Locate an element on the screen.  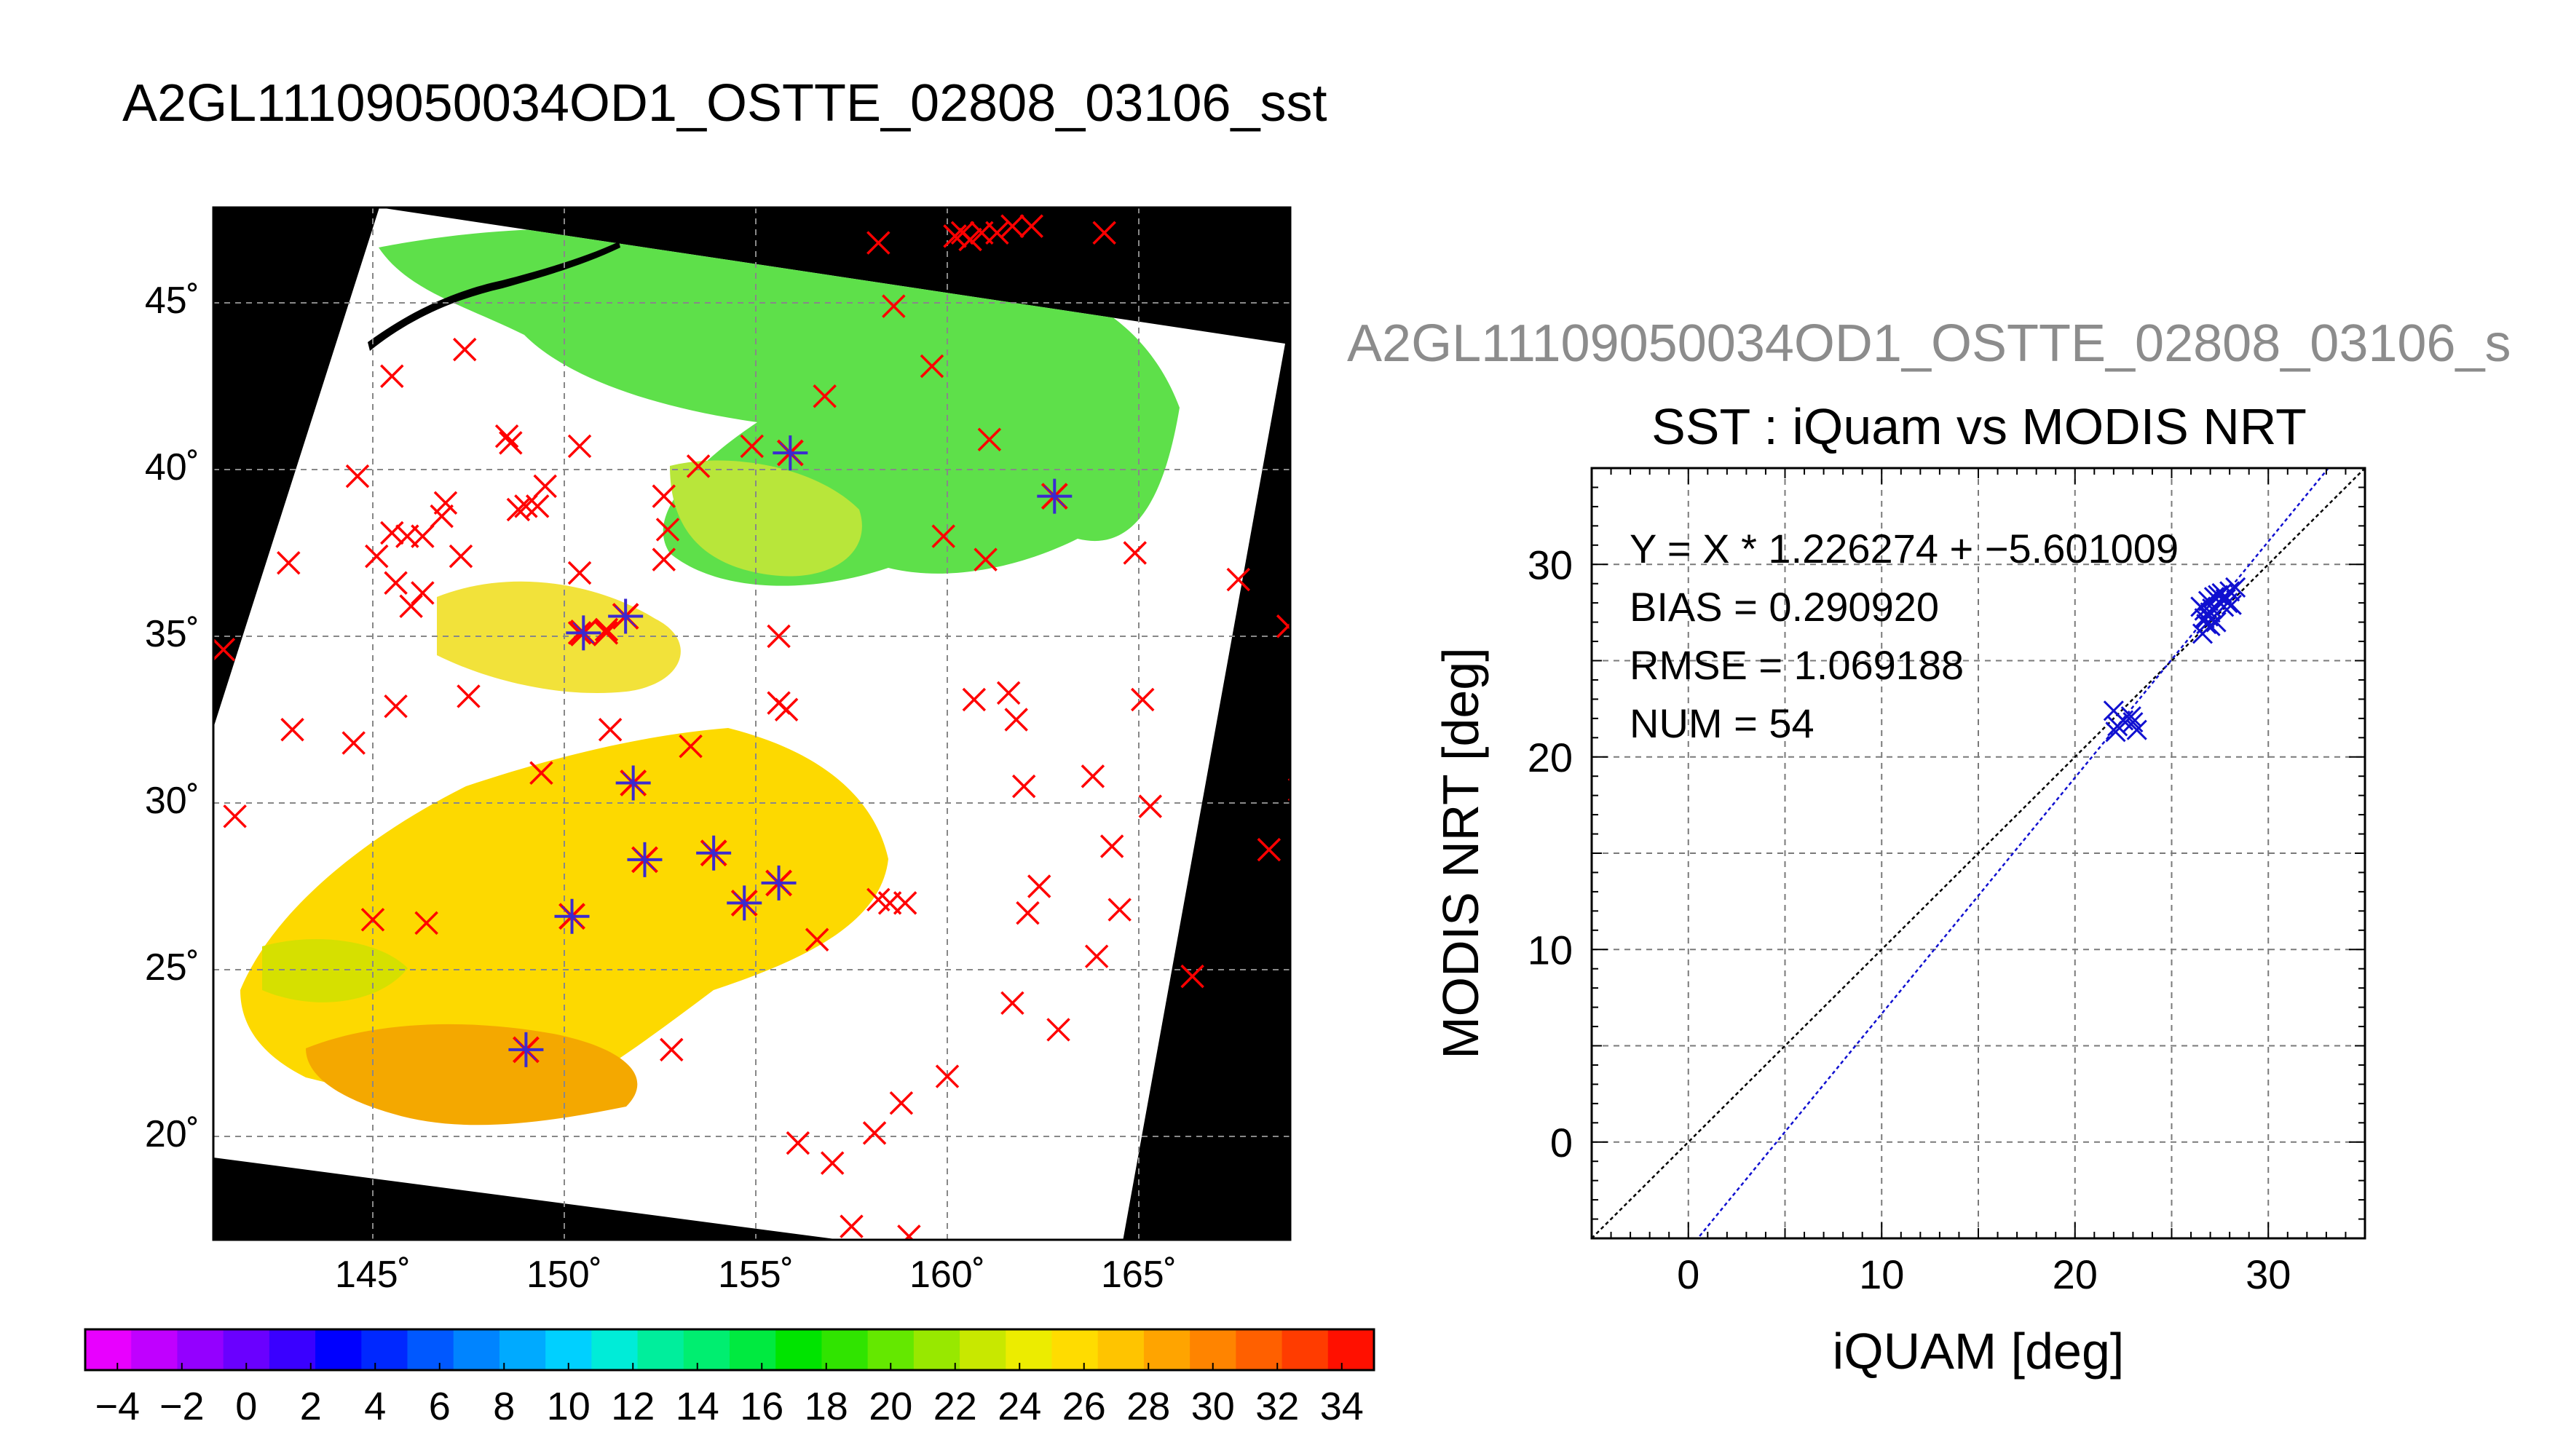
lat-tick-label: 20˚ is located at coordinates (172, 1134).